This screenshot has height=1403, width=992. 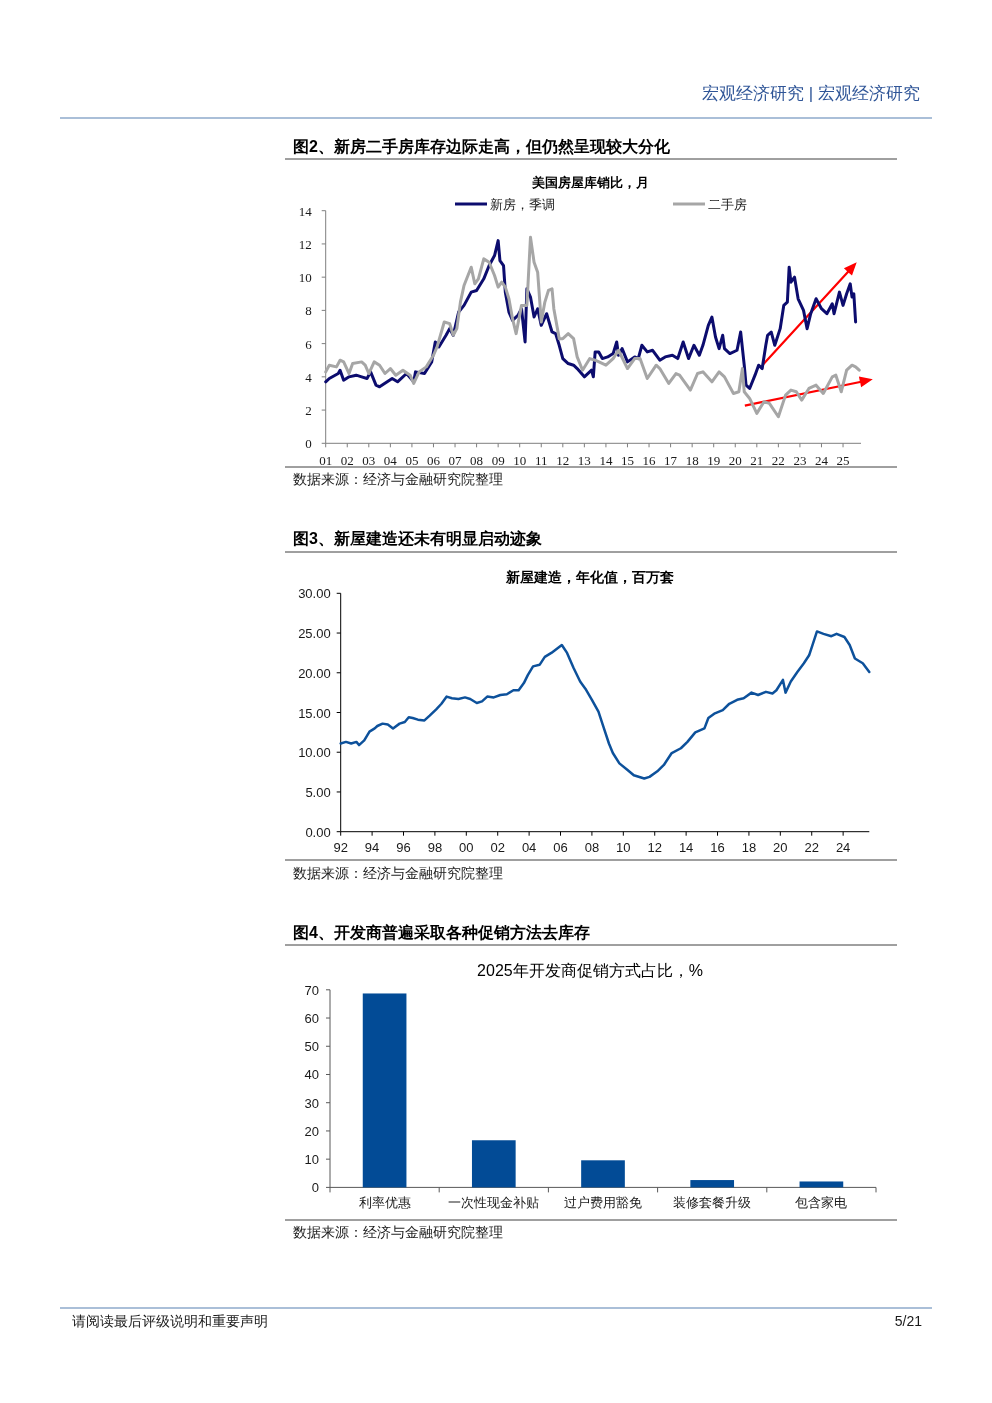 What do you see at coordinates (494, 1202) in the screenshot?
I see `x-tick-label: 一次性现金补贴` at bounding box center [494, 1202].